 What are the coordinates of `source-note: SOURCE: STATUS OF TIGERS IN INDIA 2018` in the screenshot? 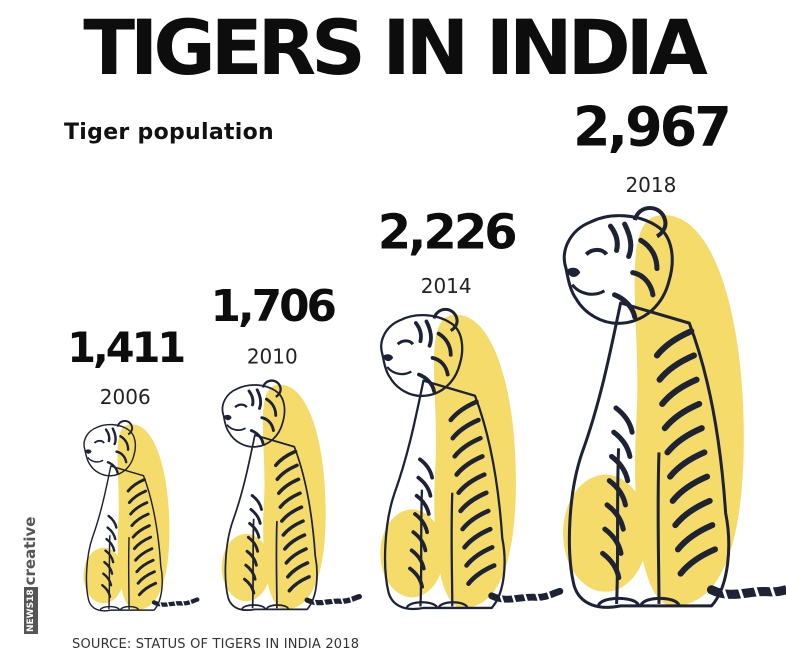 It's located at (216, 644).